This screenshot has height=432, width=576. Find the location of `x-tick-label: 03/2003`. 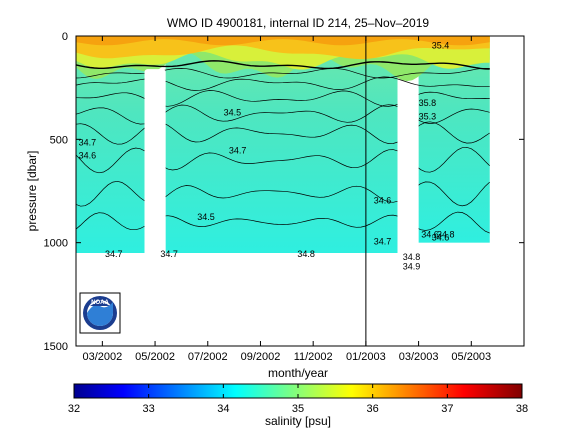

x-tick-label: 03/2003 is located at coordinates (419, 357).